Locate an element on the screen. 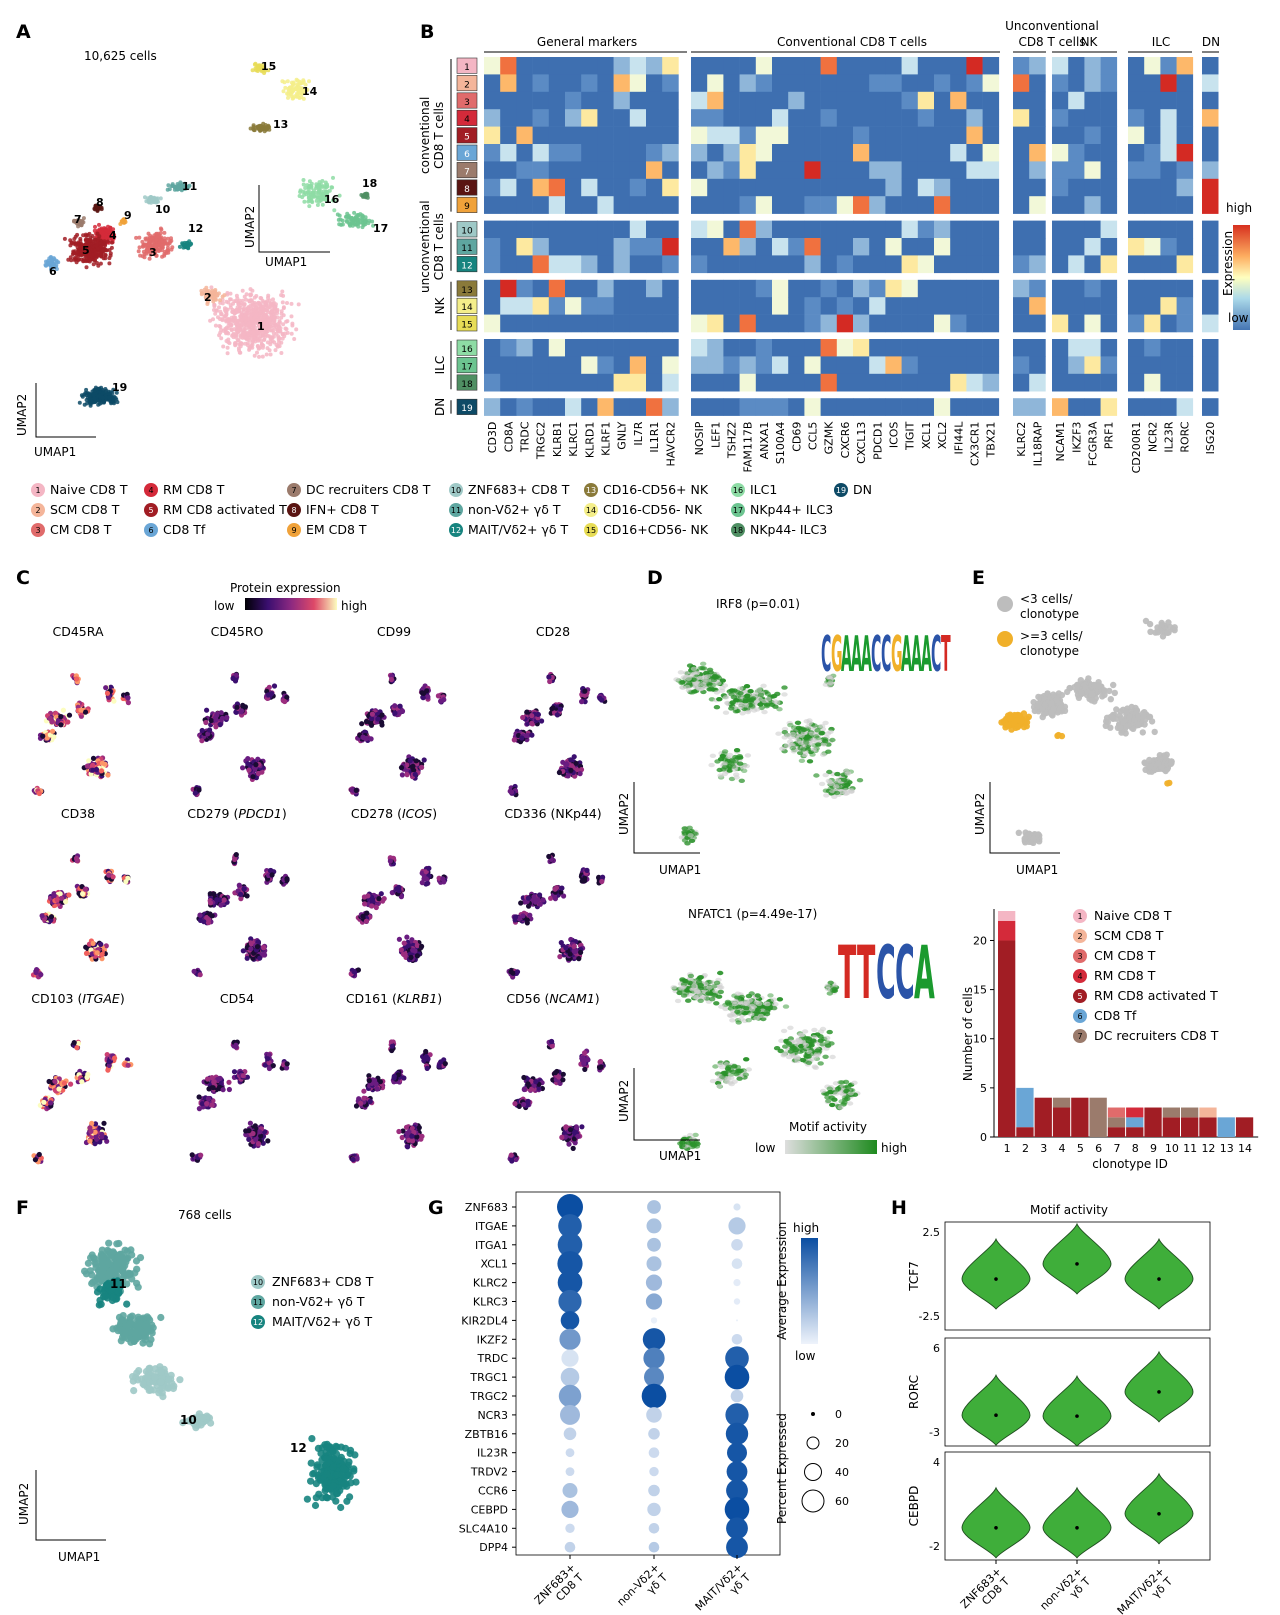 The image size is (1280, 1615). cluster-c10 is located at coordinates (153, 200).